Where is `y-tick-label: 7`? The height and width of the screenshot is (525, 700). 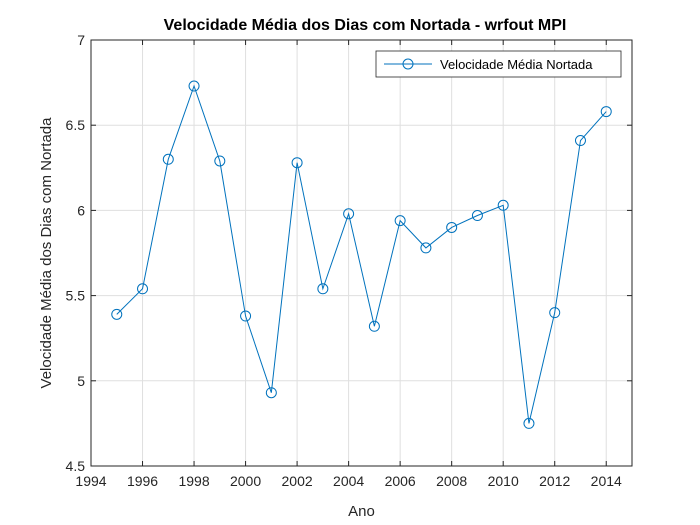
y-tick-label: 7 is located at coordinates (81, 40).